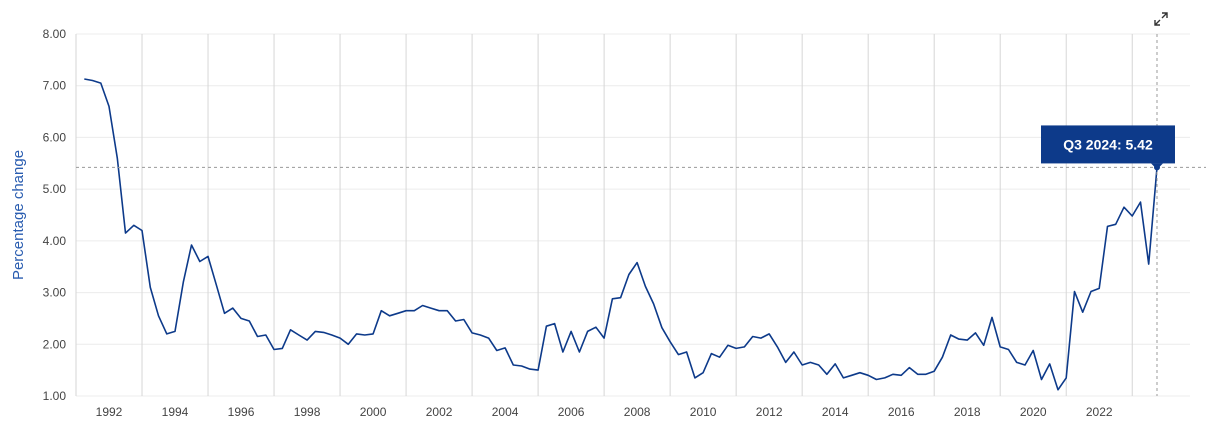 This screenshot has height=431, width=1216. What do you see at coordinates (835, 412) in the screenshot?
I see `x-tick-label: 2014` at bounding box center [835, 412].